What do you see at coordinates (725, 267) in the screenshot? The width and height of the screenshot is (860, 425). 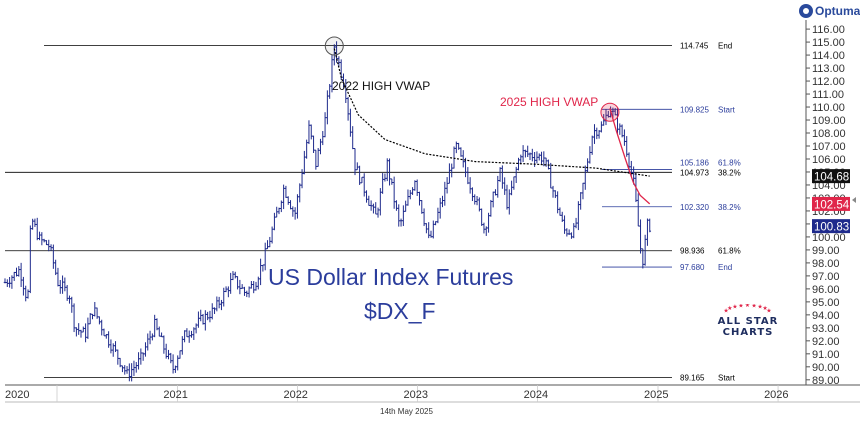 I see `level-tag-6: End` at bounding box center [725, 267].